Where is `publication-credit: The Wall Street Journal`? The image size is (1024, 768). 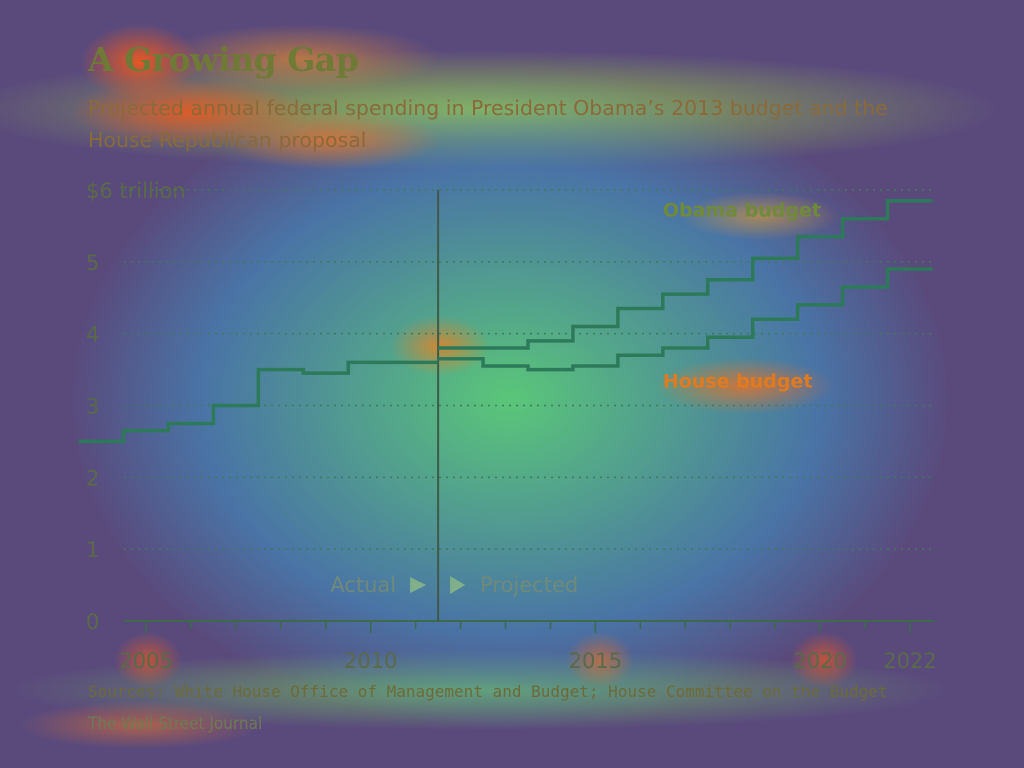 publication-credit: The Wall Street Journal is located at coordinates (175, 724).